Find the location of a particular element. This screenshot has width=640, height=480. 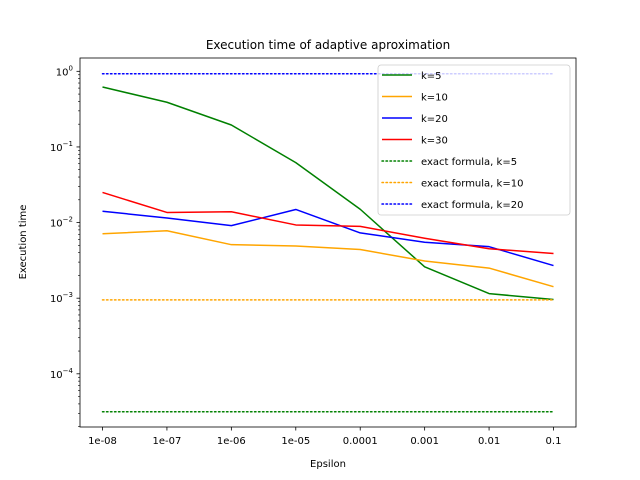

legend-label-6: exact formula, k=20 is located at coordinates (472, 205).